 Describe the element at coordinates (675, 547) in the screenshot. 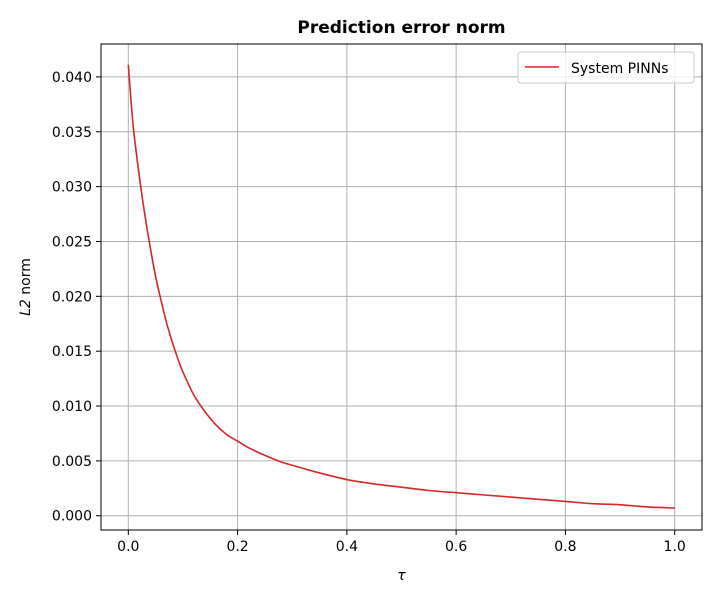

I see `x-tick-label: 1.0` at that location.